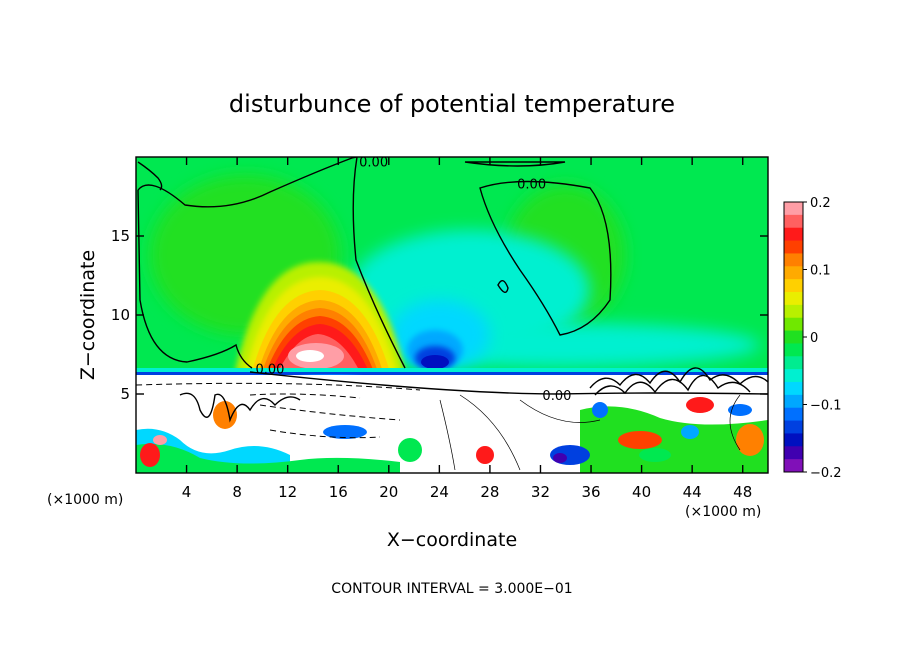  What do you see at coordinates (287, 492) in the screenshot?
I see `x-tick-label: 12` at bounding box center [287, 492].